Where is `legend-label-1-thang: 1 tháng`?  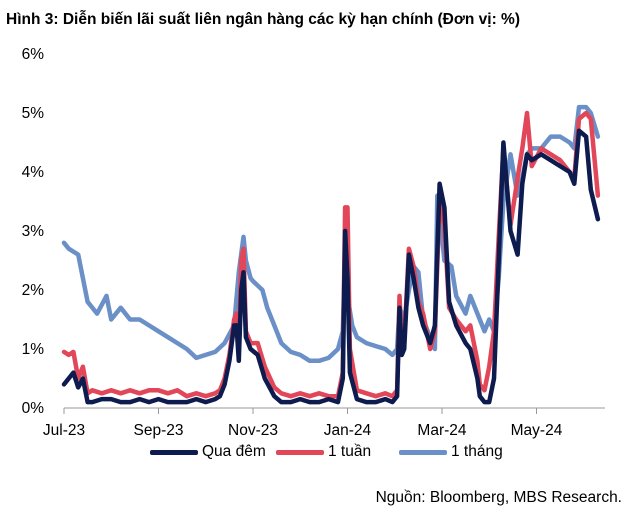 legend-label-1-thang: 1 tháng is located at coordinates (477, 451).